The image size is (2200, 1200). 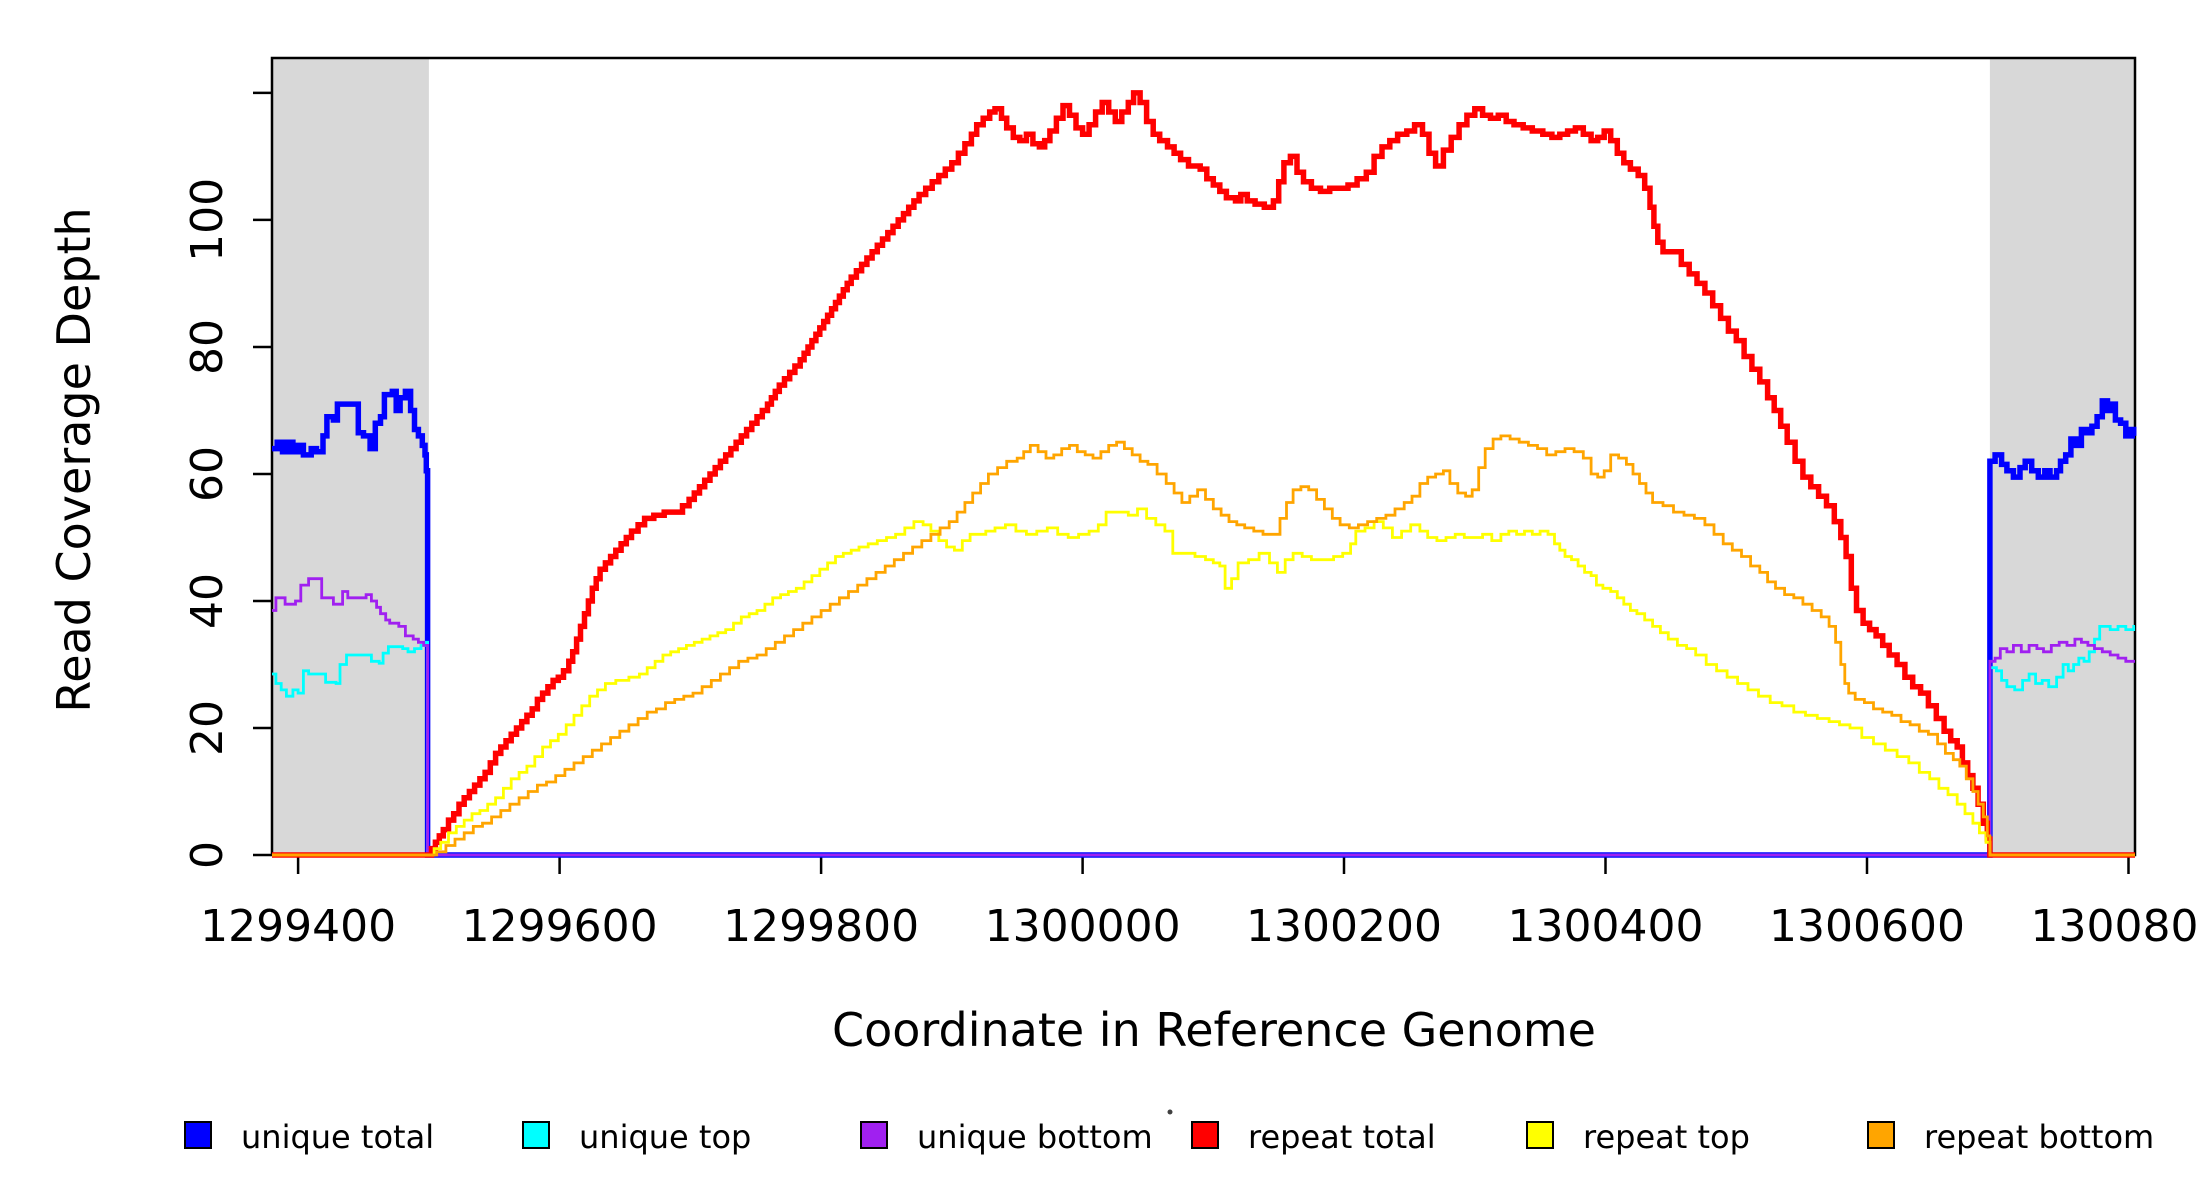 What do you see at coordinates (198, 1135) in the screenshot?
I see `legend-swatch-unique-total` at bounding box center [198, 1135].